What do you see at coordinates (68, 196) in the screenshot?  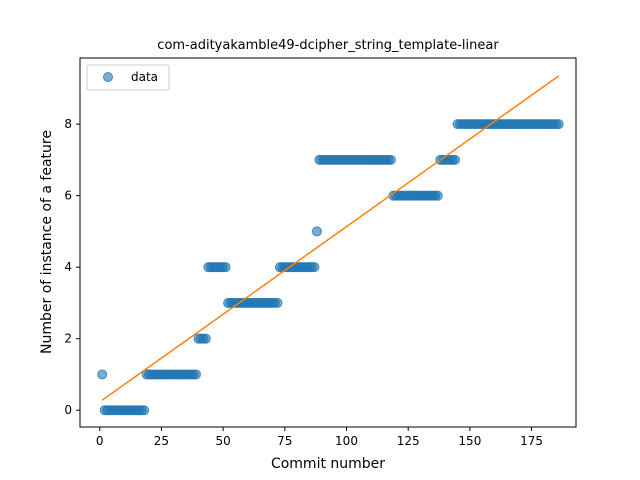 I see `y-tick-label: 6` at bounding box center [68, 196].